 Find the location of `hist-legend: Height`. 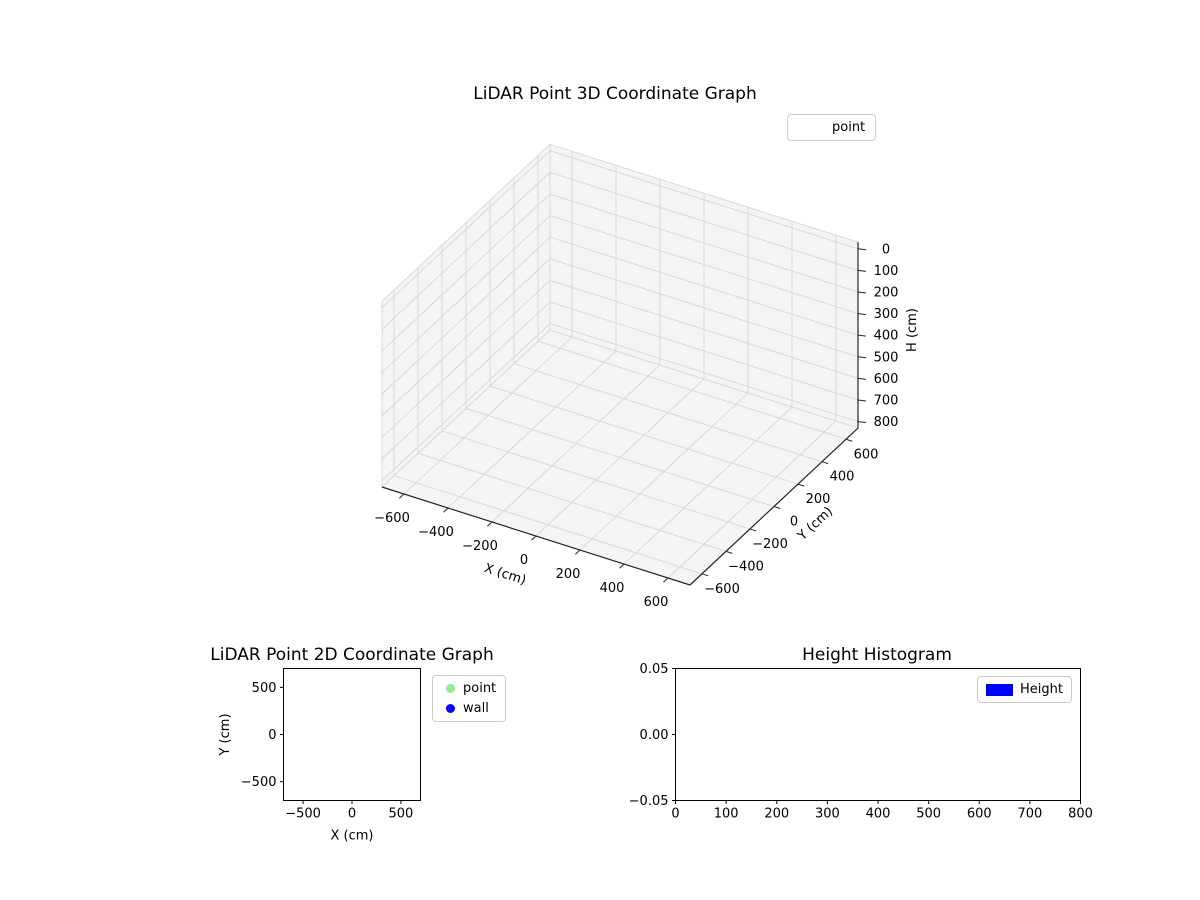

hist-legend: Height is located at coordinates (1024, 689).